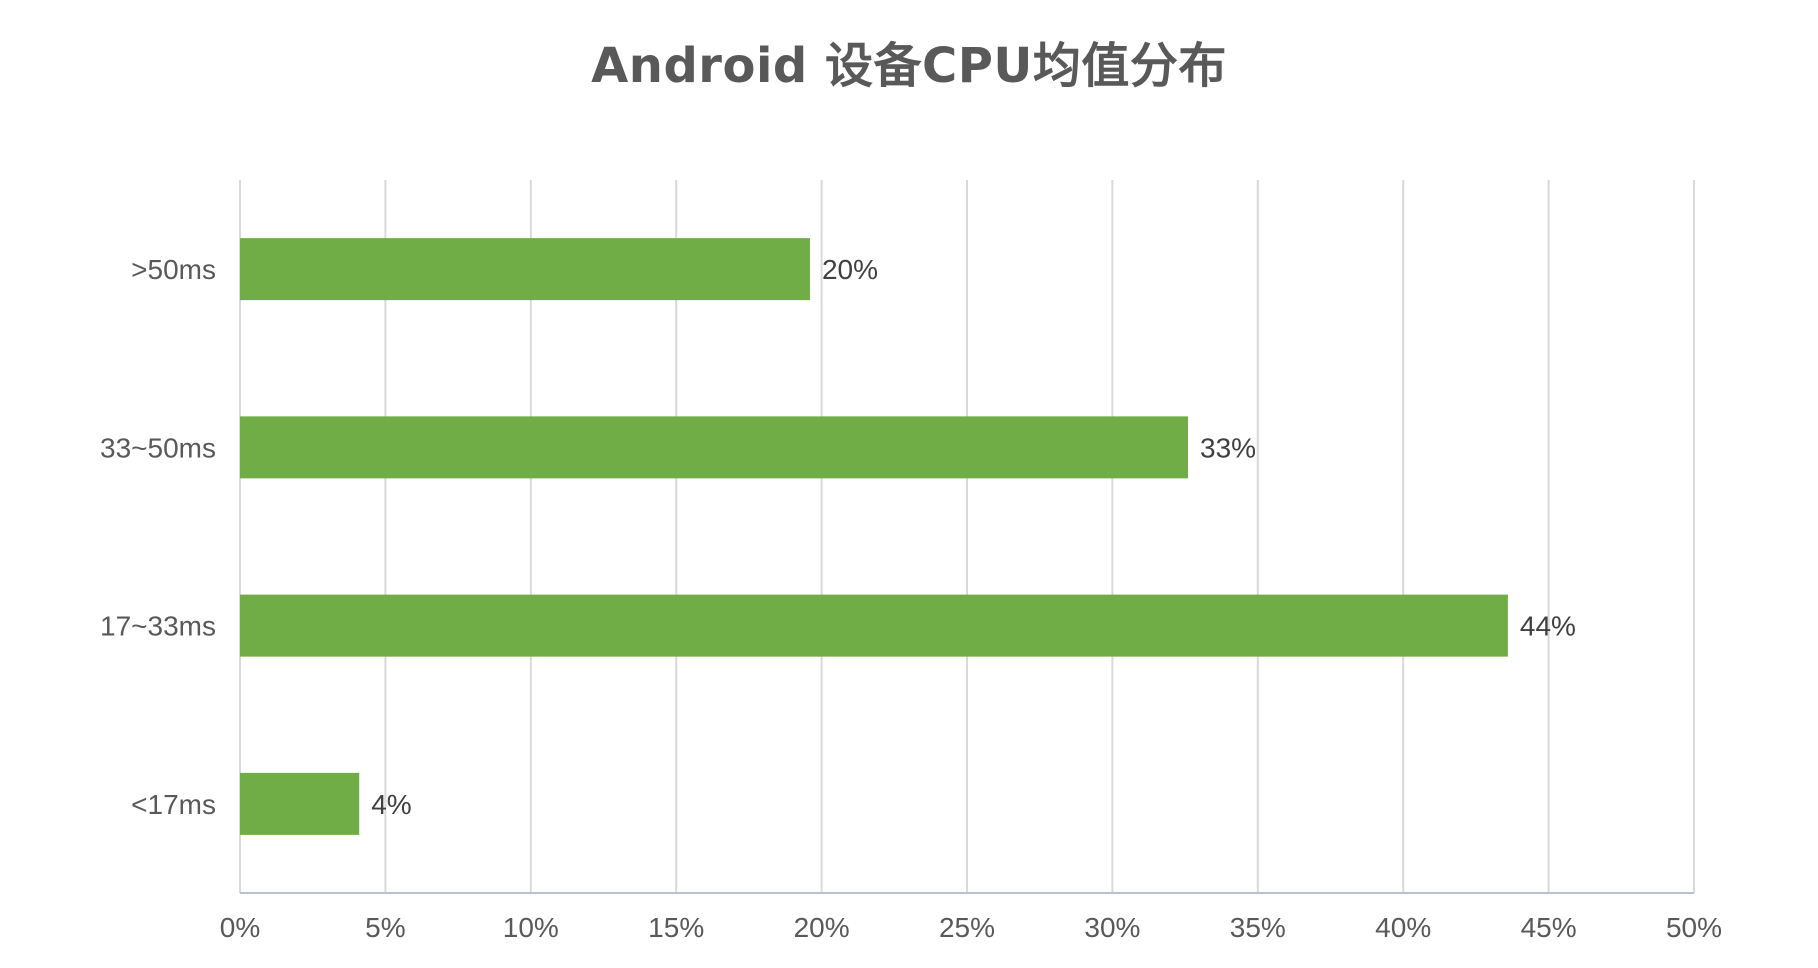  Describe the element at coordinates (1403, 927) in the screenshot. I see `x-tick-label: 40%` at that location.